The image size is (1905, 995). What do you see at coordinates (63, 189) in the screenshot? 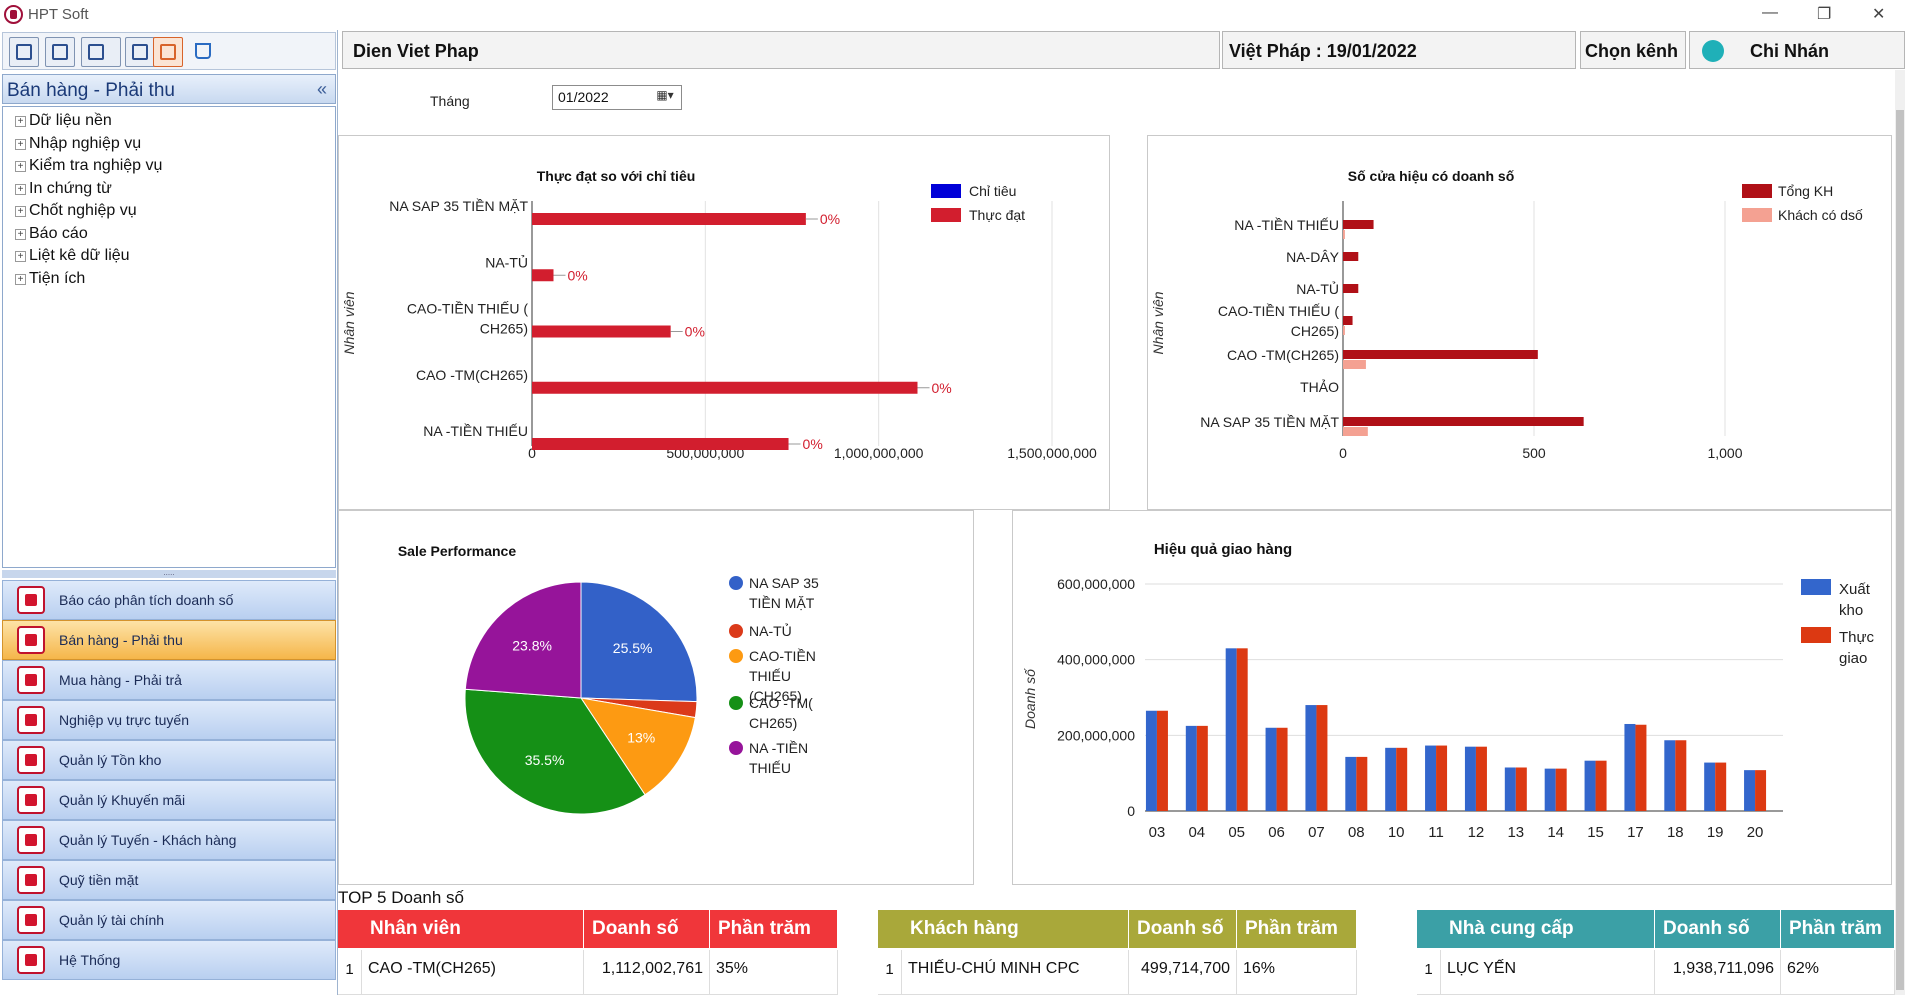
I see `tree-item-in-chung-tu: + In chứng từ` at bounding box center [63, 189].